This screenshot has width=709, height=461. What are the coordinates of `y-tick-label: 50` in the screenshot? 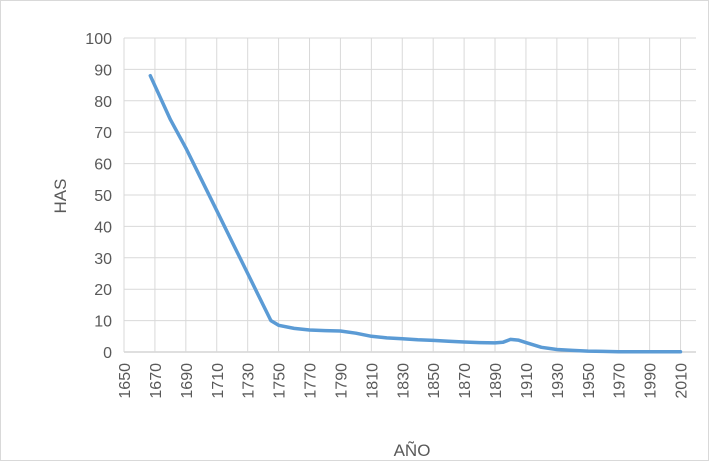 It's located at (103, 196).